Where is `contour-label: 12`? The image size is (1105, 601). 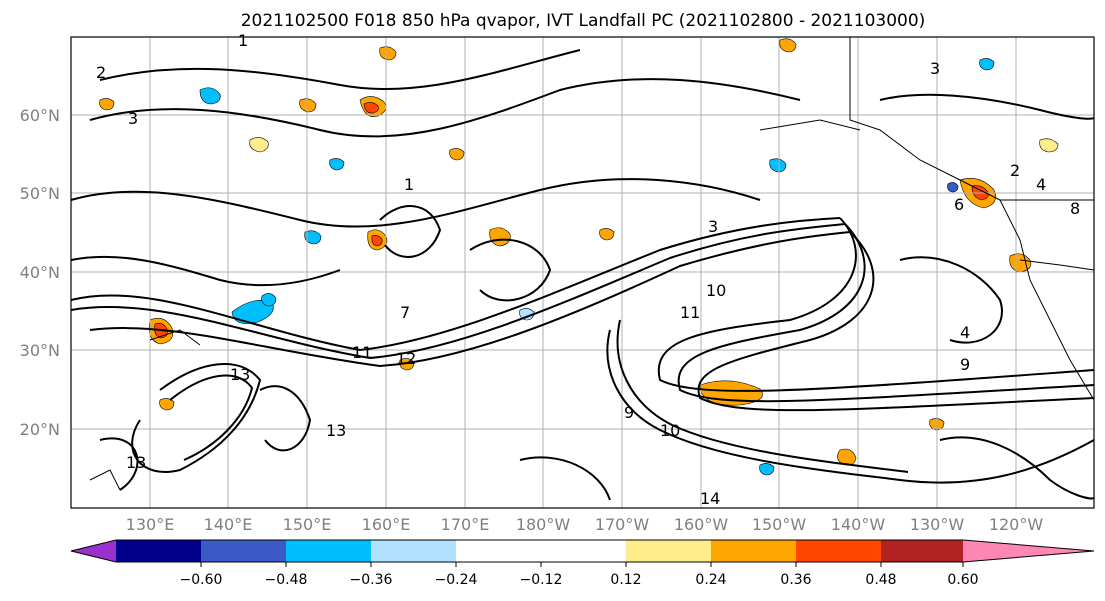
contour-label: 12 is located at coordinates (406, 358).